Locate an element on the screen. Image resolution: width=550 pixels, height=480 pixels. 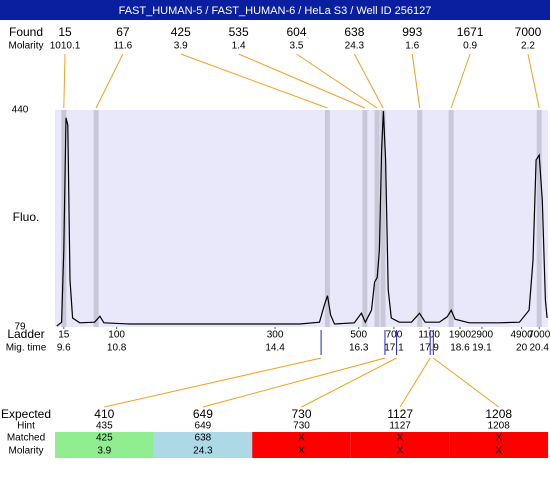
molarity-value: 3.9 is located at coordinates (104, 451).